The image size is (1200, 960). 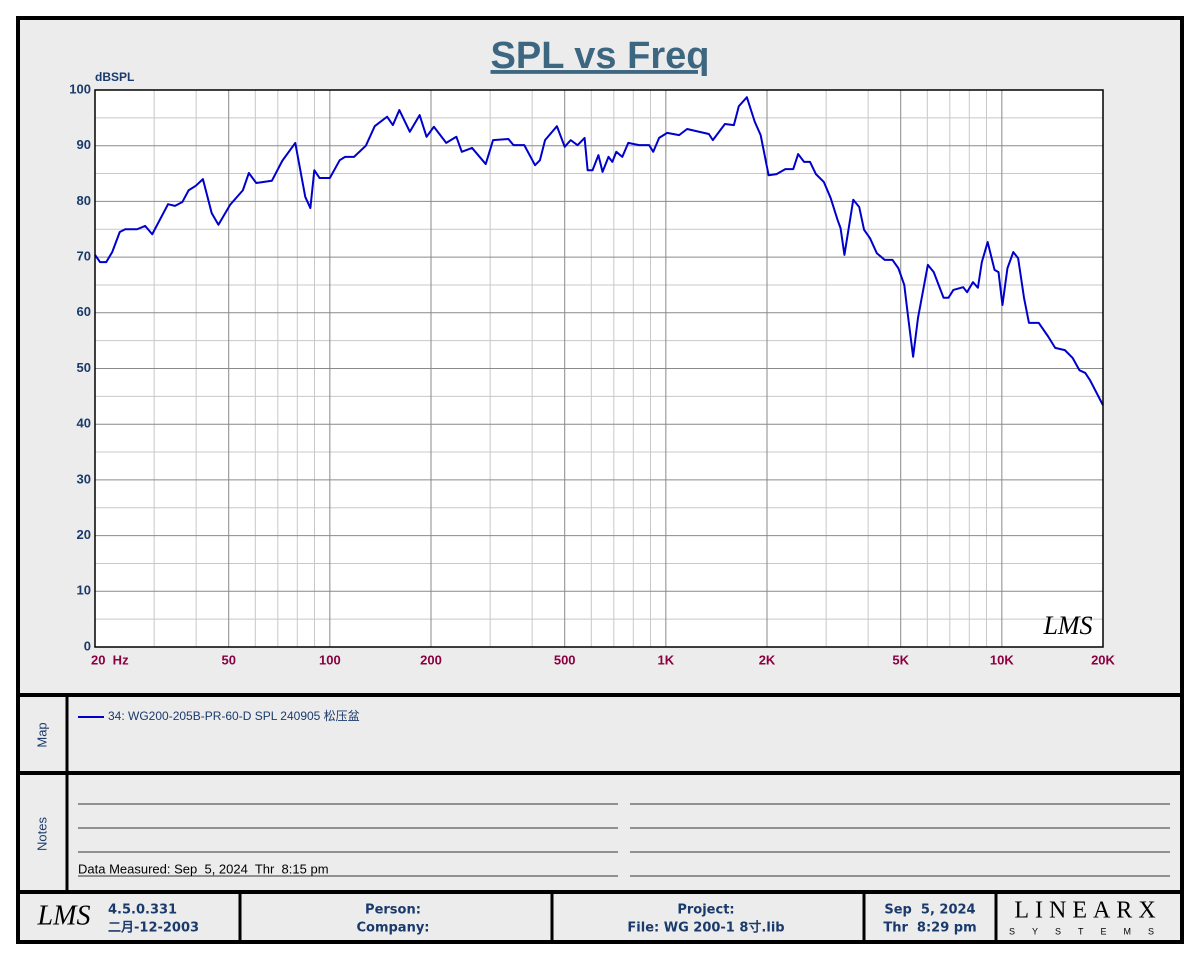 I want to click on legend-entry: 34: WG200-205B-PR-60-D SPL 240905 松压盆, so click(x=234, y=716).